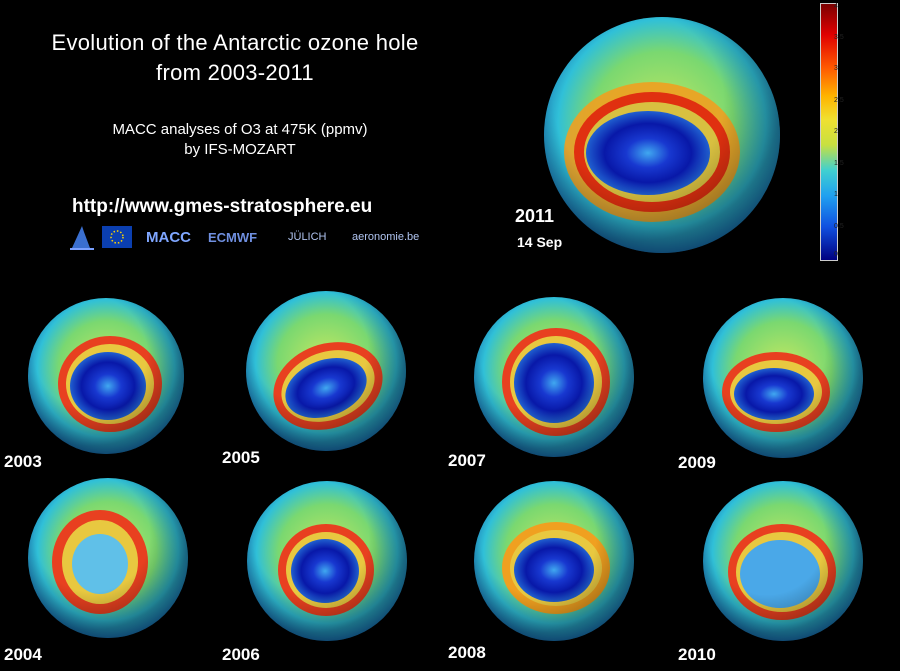 This screenshot has height=671, width=900. Describe the element at coordinates (326, 371) in the screenshot. I see `globe-2005` at that location.